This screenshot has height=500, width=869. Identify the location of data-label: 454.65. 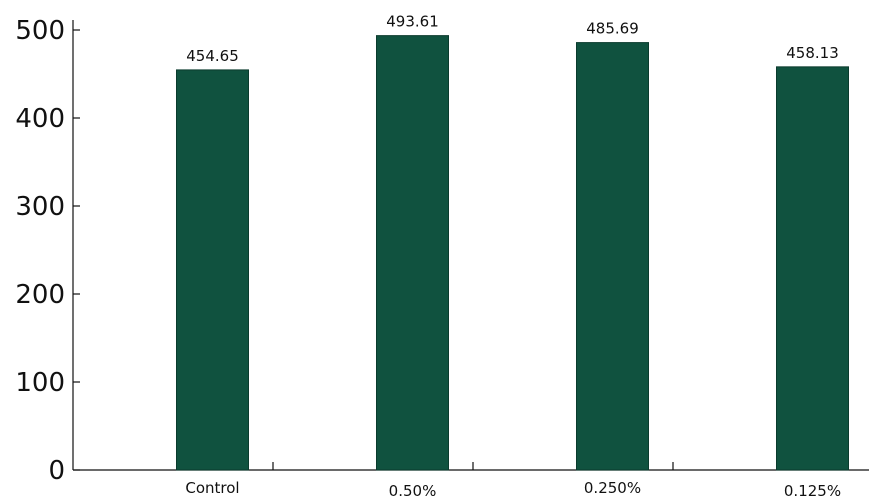
(212, 56).